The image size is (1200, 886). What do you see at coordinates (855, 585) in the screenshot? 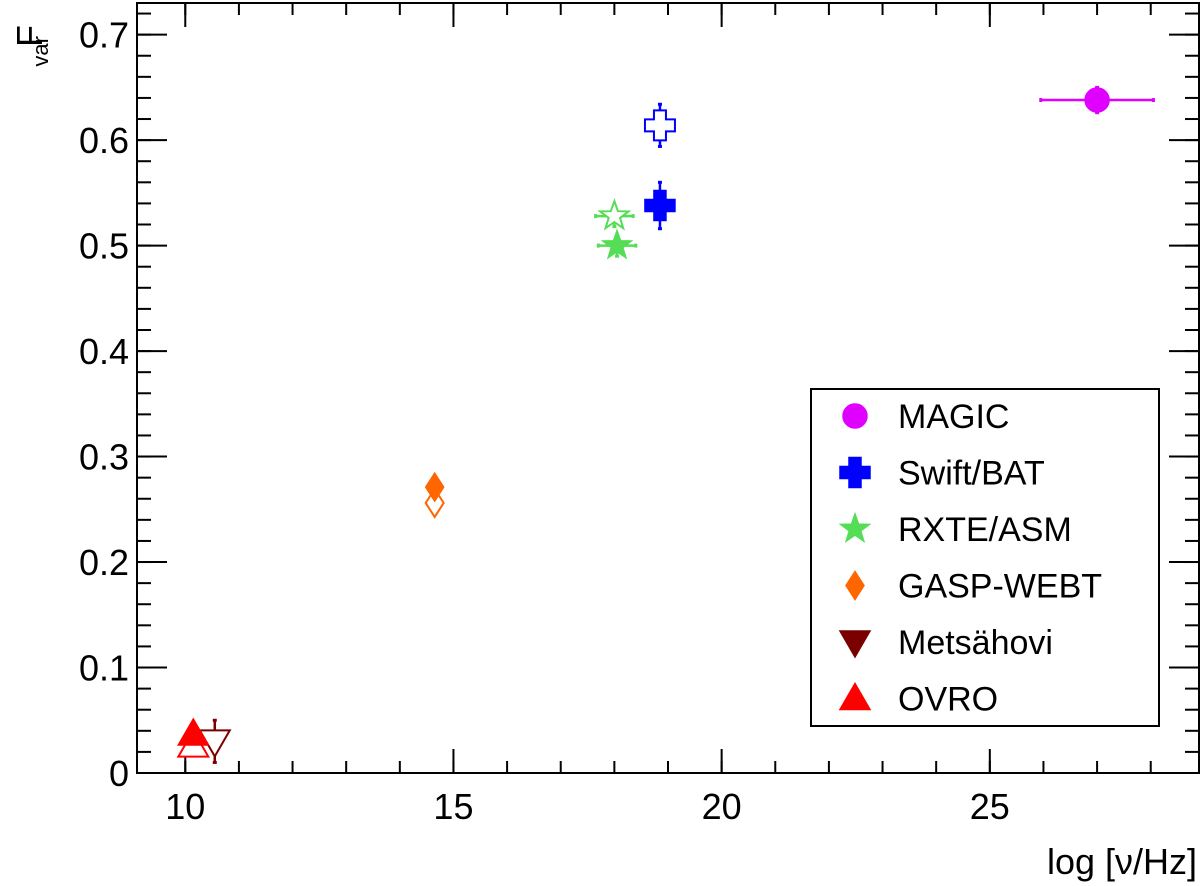
I see `legend-marker-gasp-webt` at bounding box center [855, 585].